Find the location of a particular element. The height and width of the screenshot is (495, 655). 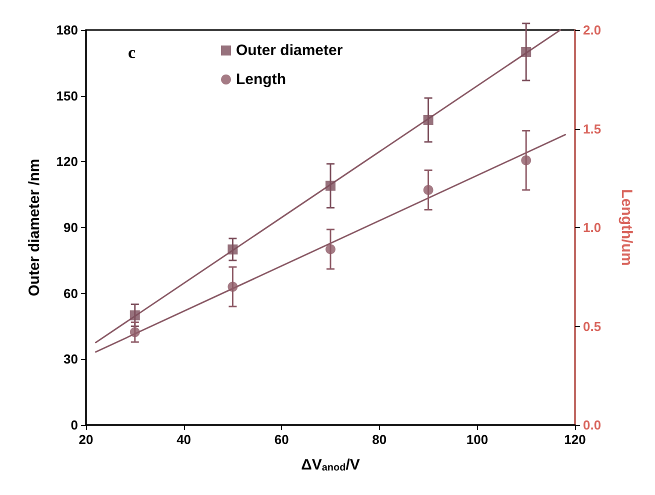

y-tick-label: 180 is located at coordinates (67, 30).